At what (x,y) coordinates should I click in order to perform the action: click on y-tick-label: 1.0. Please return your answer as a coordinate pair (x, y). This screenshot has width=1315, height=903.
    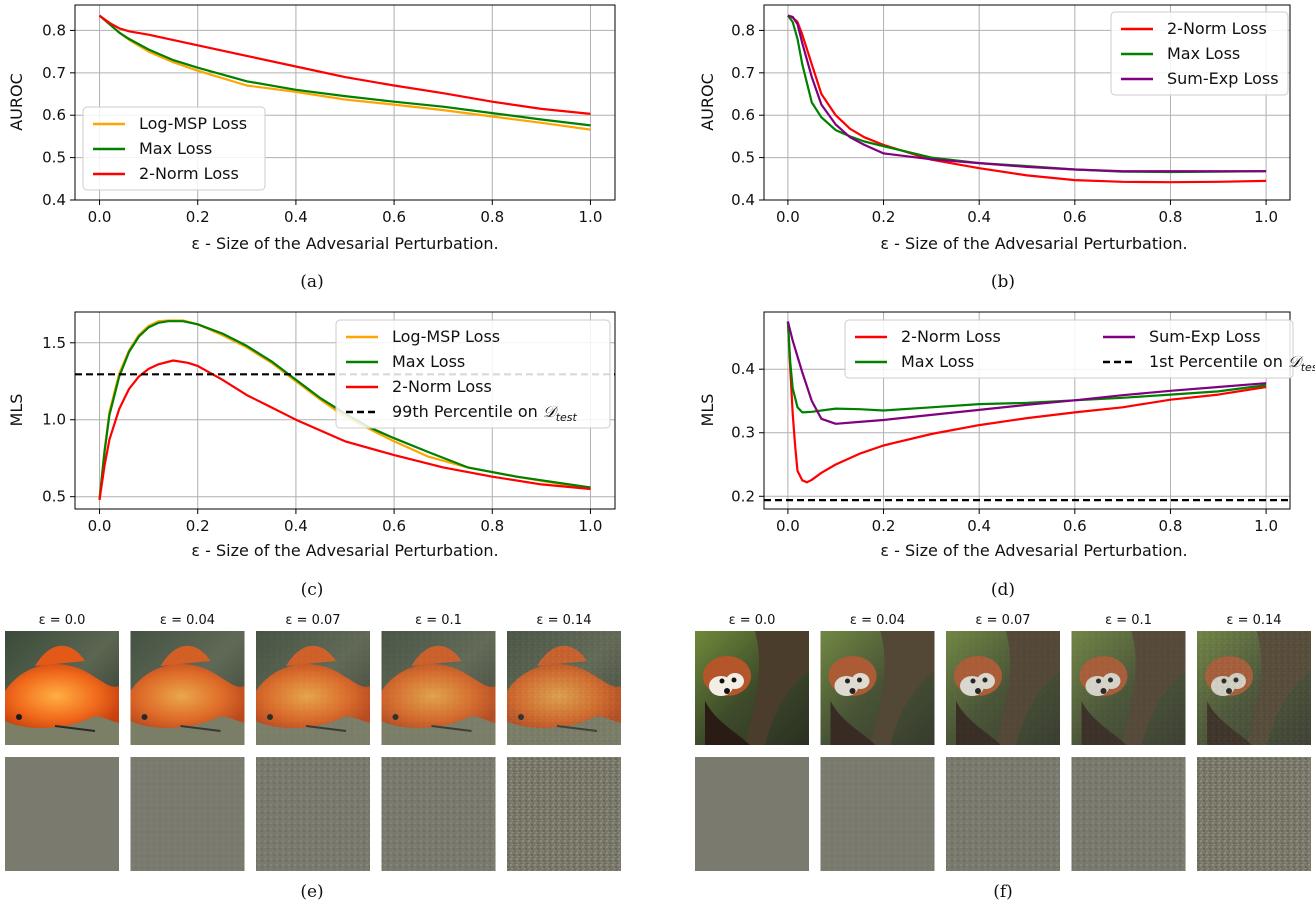
    Looking at the image, I should click on (54, 420).